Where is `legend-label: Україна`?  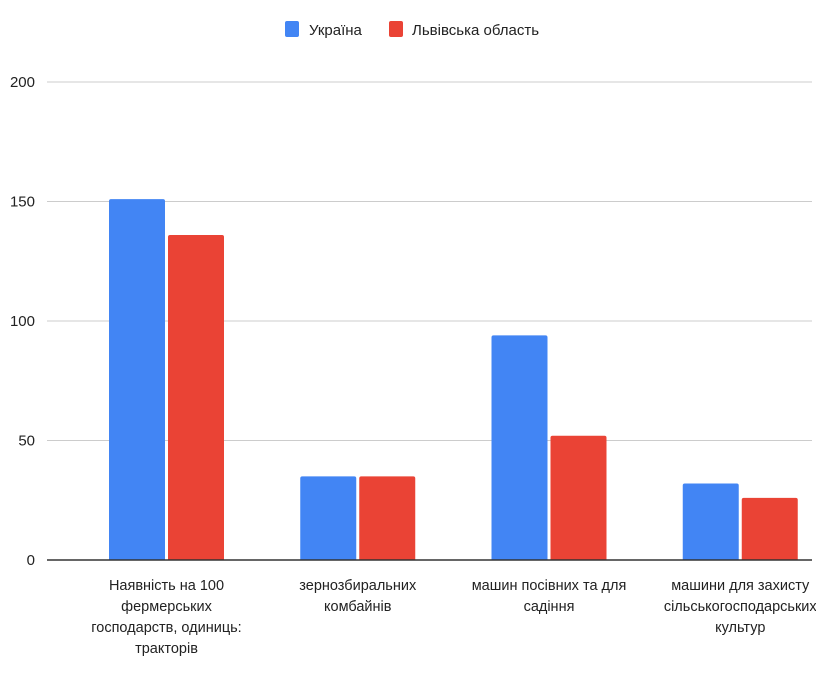
legend-label: Україна is located at coordinates (336, 30).